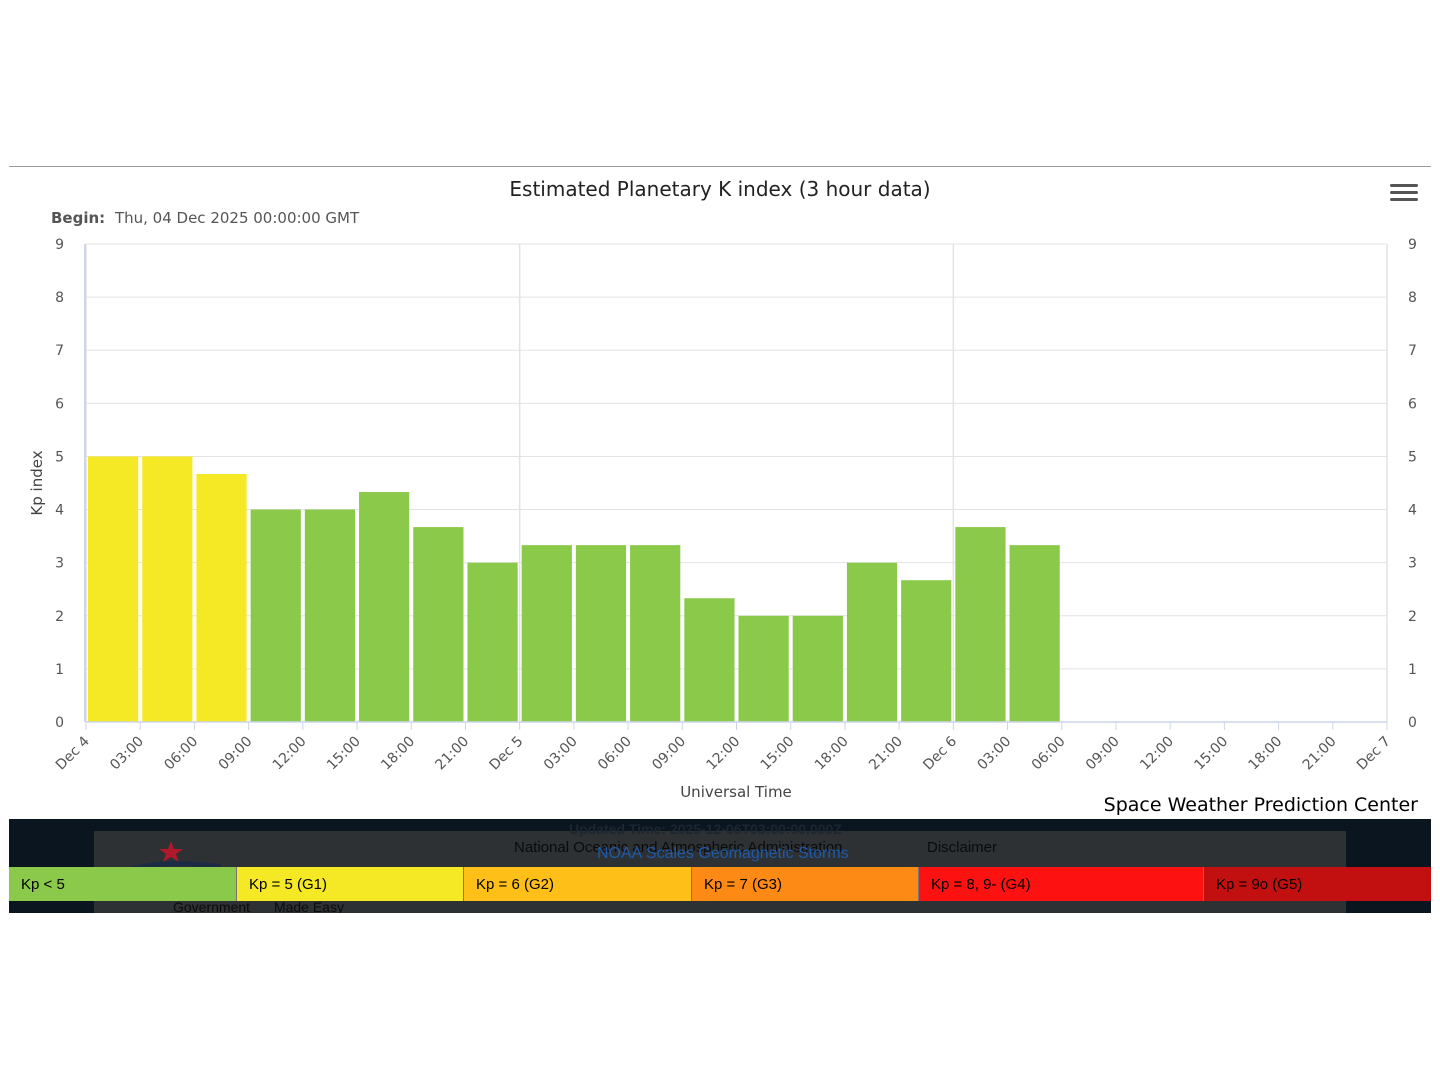 Image resolution: width=1440 pixels, height=1080 pixels. I want to click on x-tick-label: Dec 5, so click(507, 754).